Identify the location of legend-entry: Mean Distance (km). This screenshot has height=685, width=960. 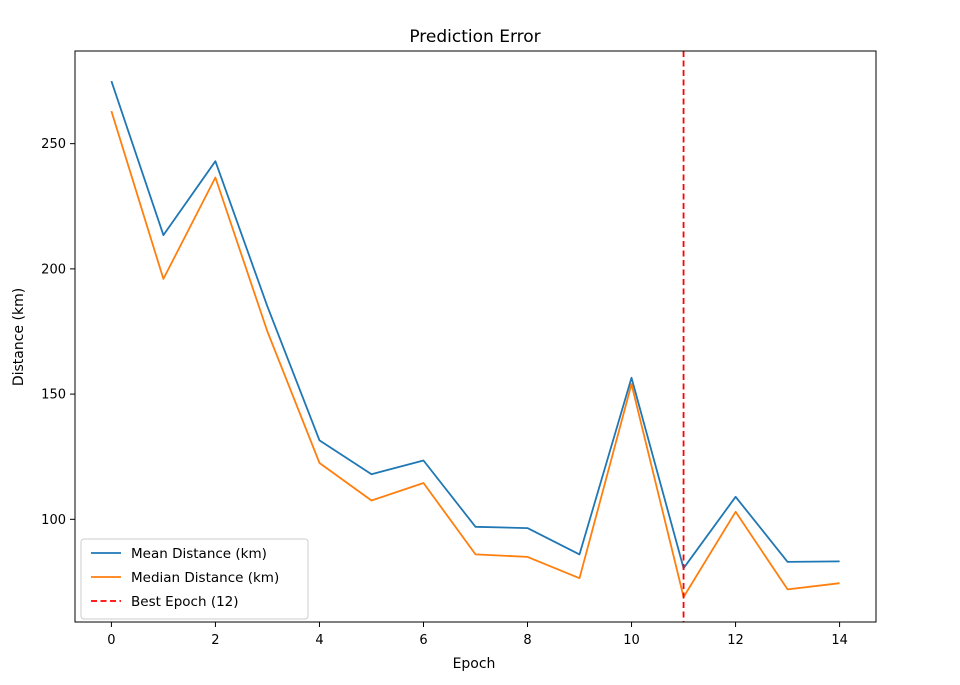
(179, 554).